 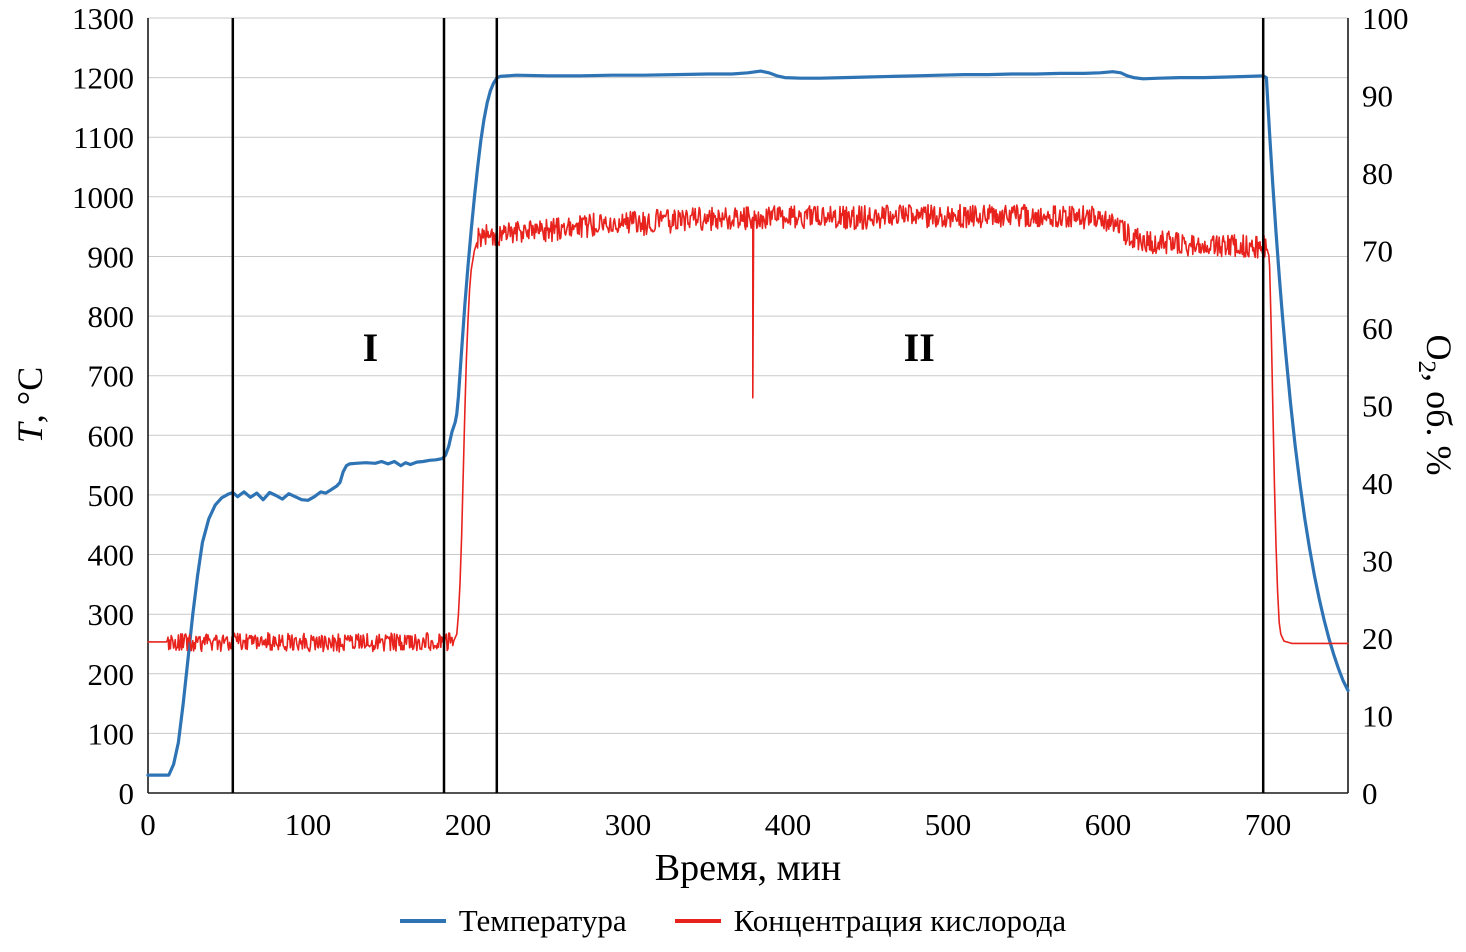 I want to click on oxygen-legend-swatch, so click(x=697, y=921).